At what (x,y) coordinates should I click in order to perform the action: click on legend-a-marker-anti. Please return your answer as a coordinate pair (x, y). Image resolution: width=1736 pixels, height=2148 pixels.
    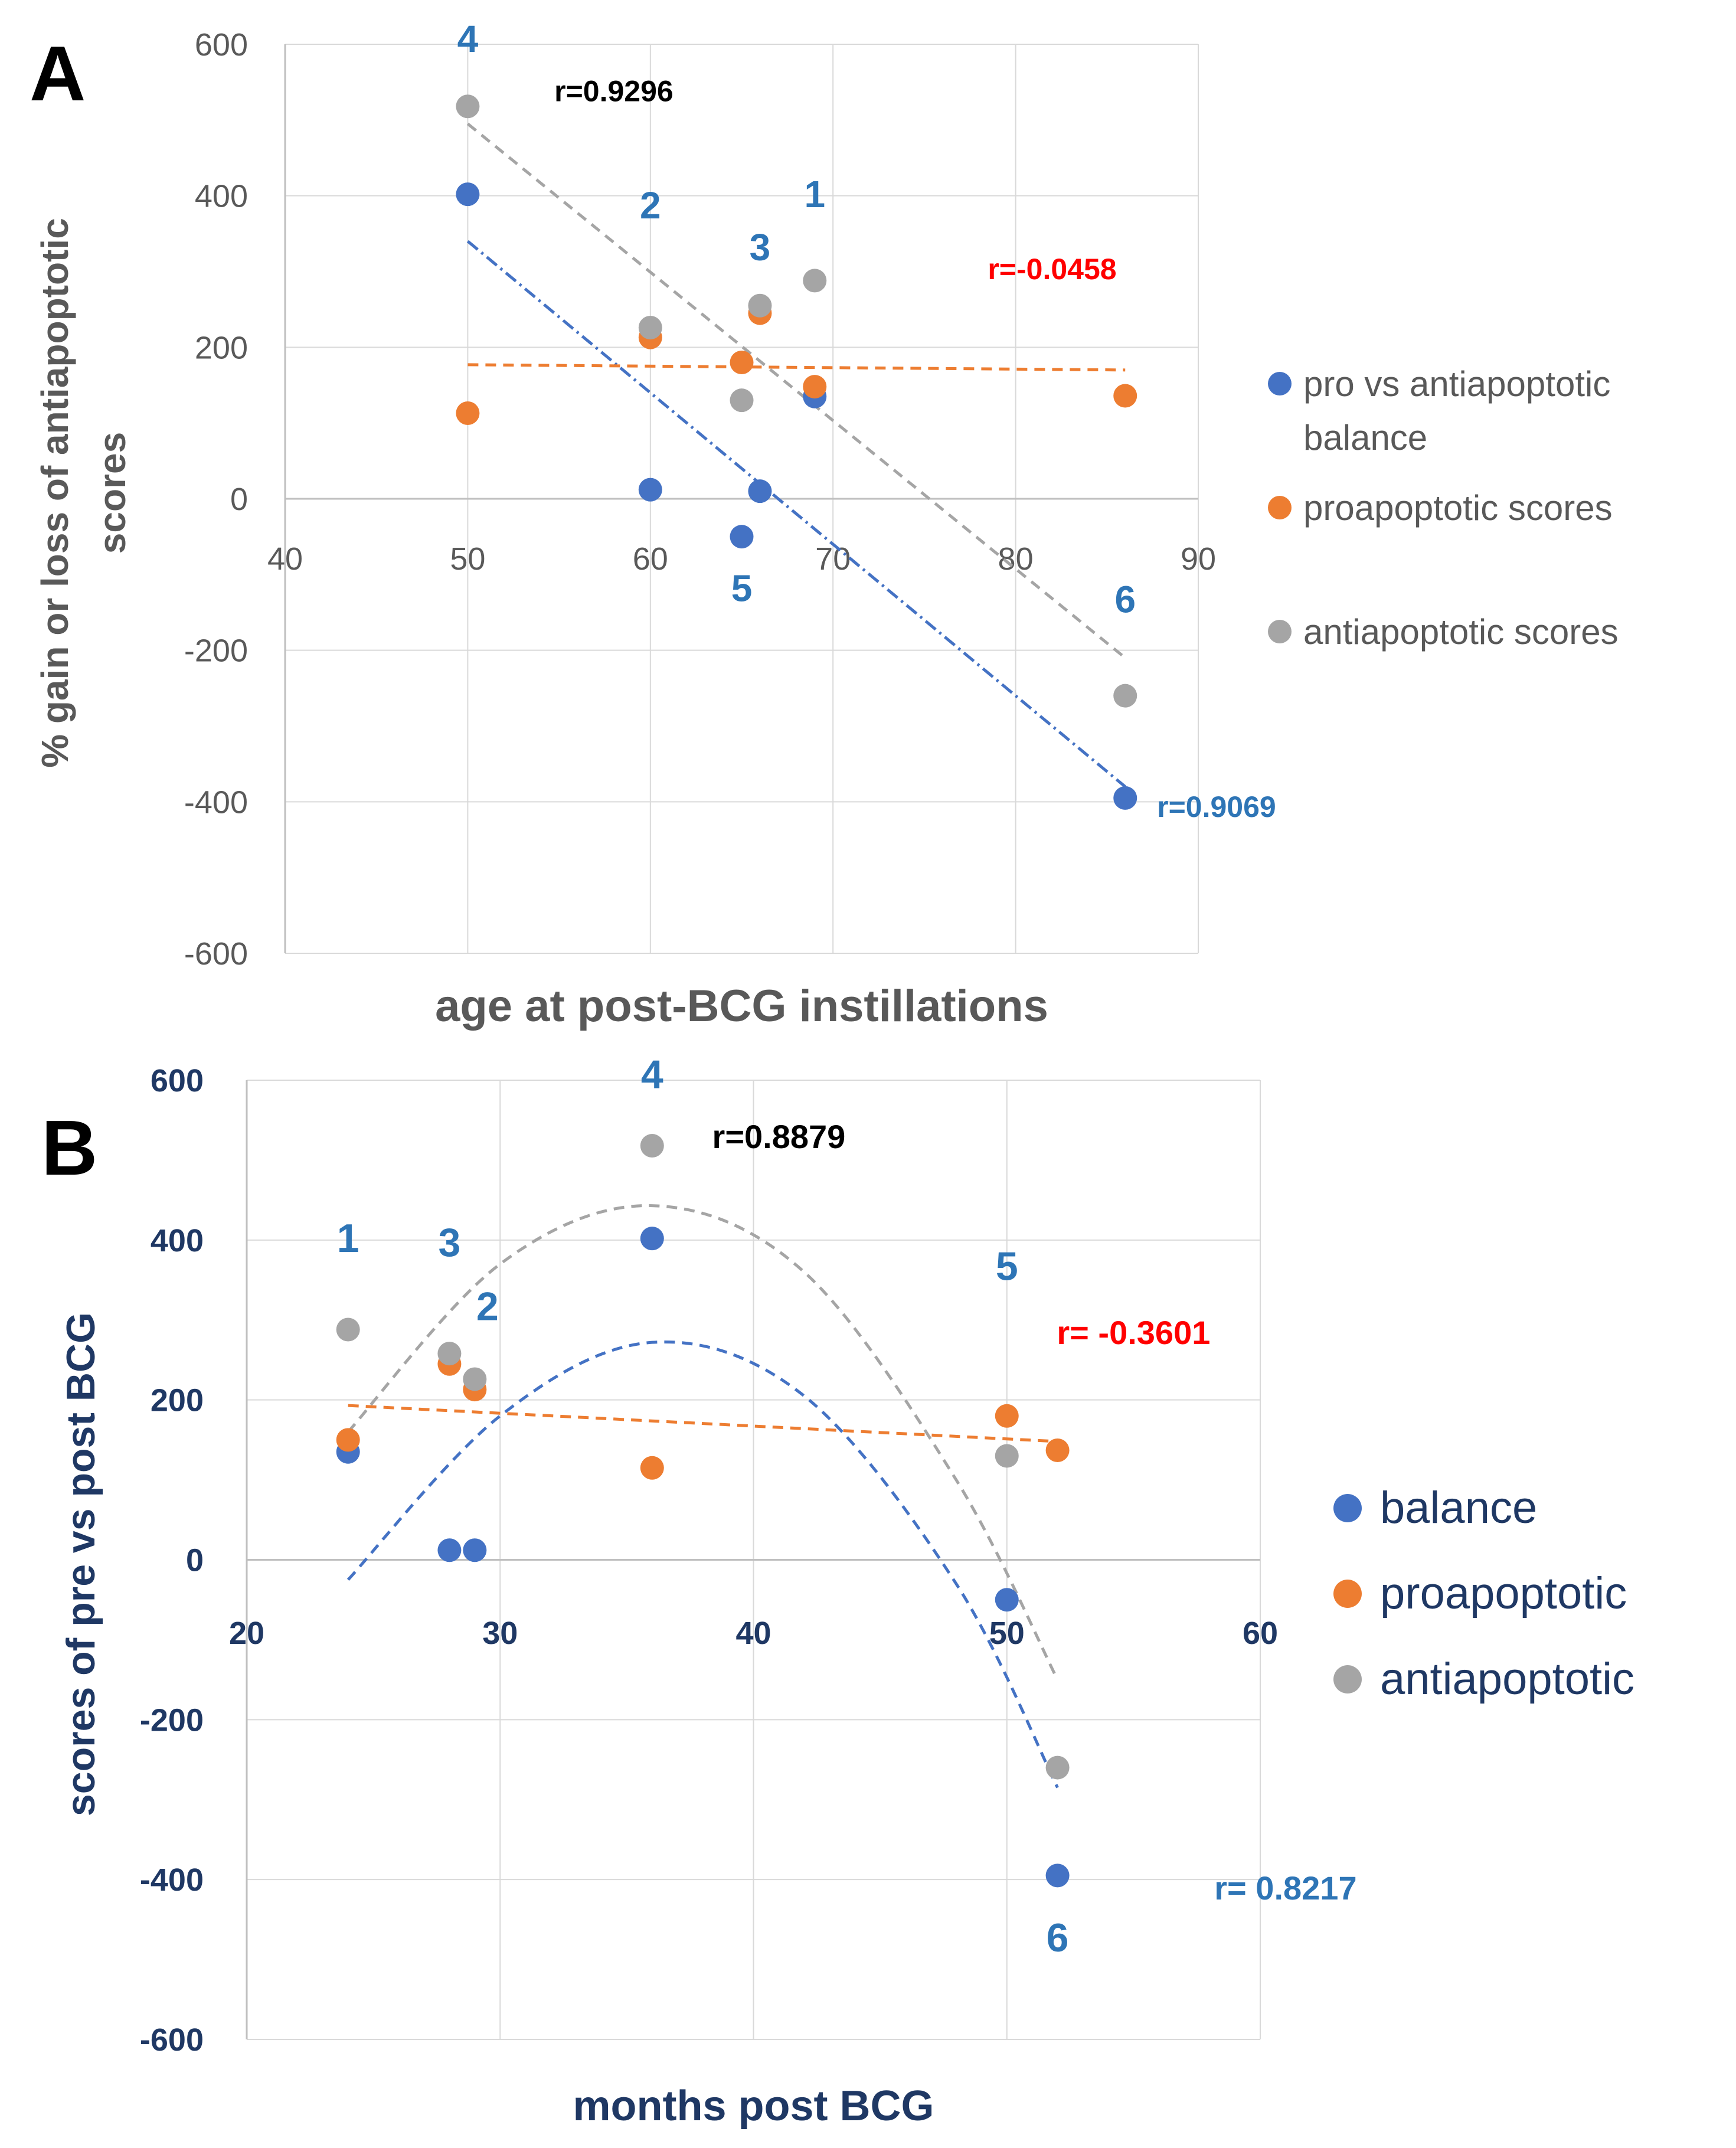
    Looking at the image, I should click on (1280, 632).